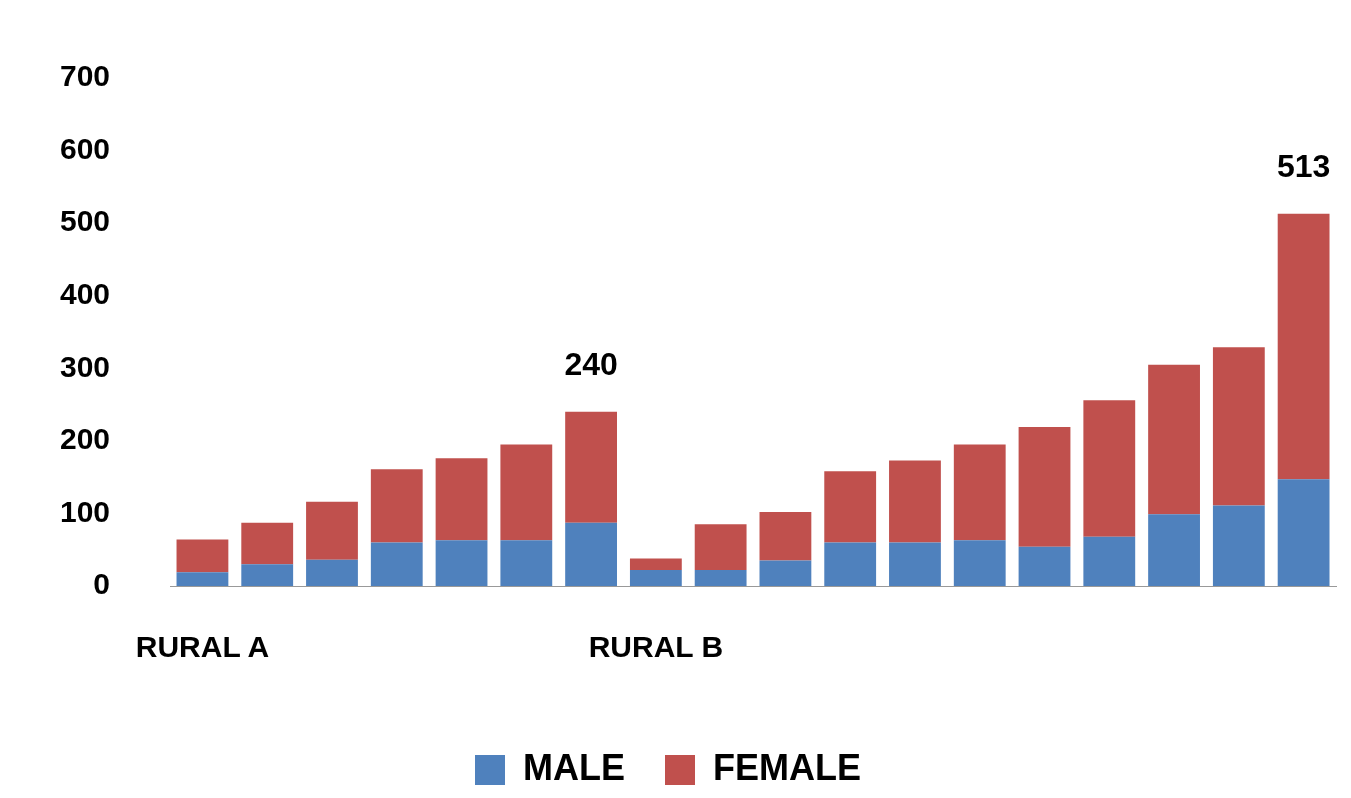 The height and width of the screenshot is (798, 1351). Describe the element at coordinates (1303, 165) in the screenshot. I see `total-label: 513` at that location.